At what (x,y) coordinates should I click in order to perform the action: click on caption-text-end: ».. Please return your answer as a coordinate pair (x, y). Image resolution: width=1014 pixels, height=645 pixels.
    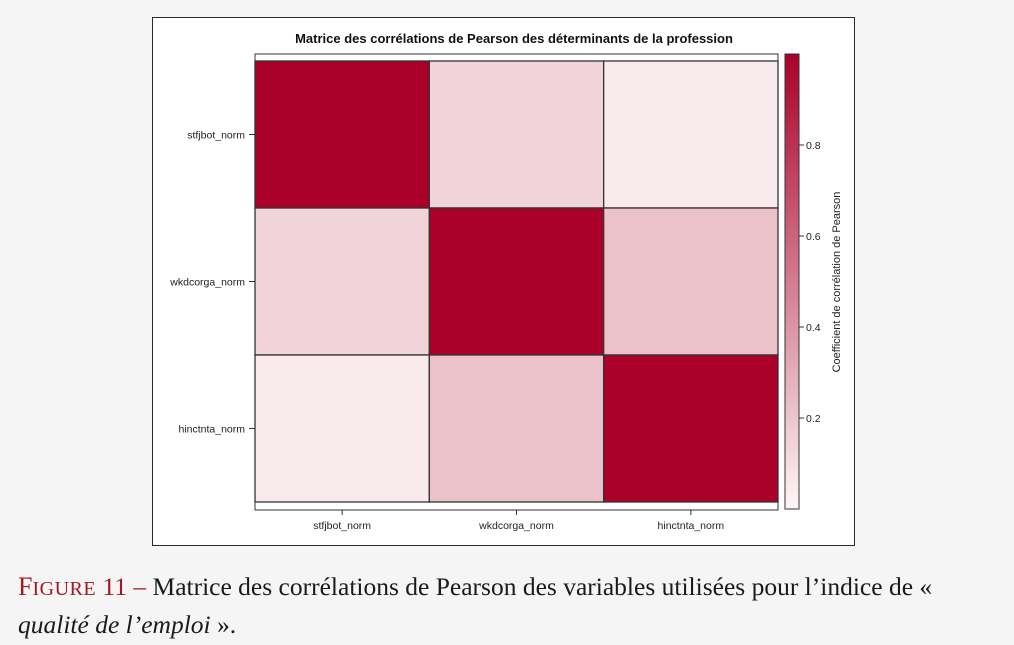
    Looking at the image, I should click on (227, 624).